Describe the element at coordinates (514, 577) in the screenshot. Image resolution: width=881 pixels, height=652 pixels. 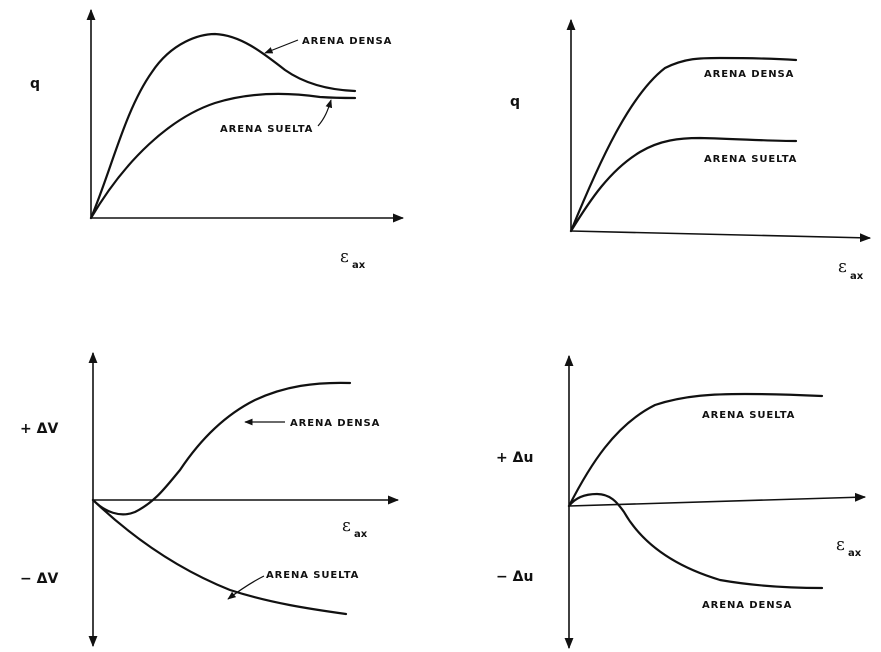
I see `y-axis-label-negative: − Δu` at that location.